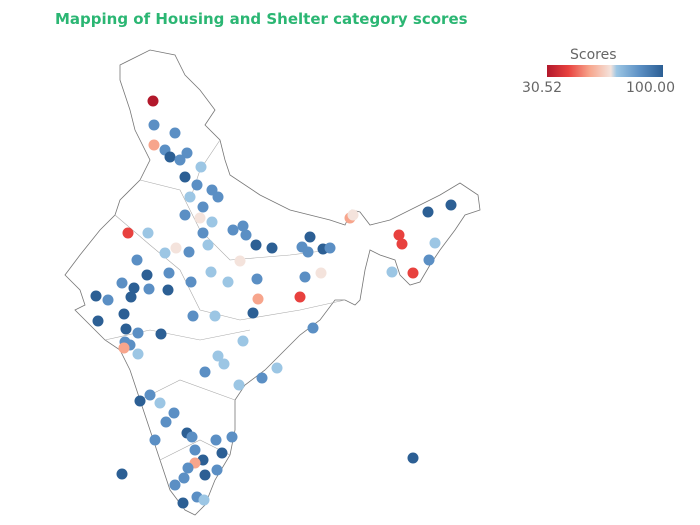 This screenshot has width=700, height=525. What do you see at coordinates (605, 71) in the screenshot?
I see `legend-colorbar` at bounding box center [605, 71].